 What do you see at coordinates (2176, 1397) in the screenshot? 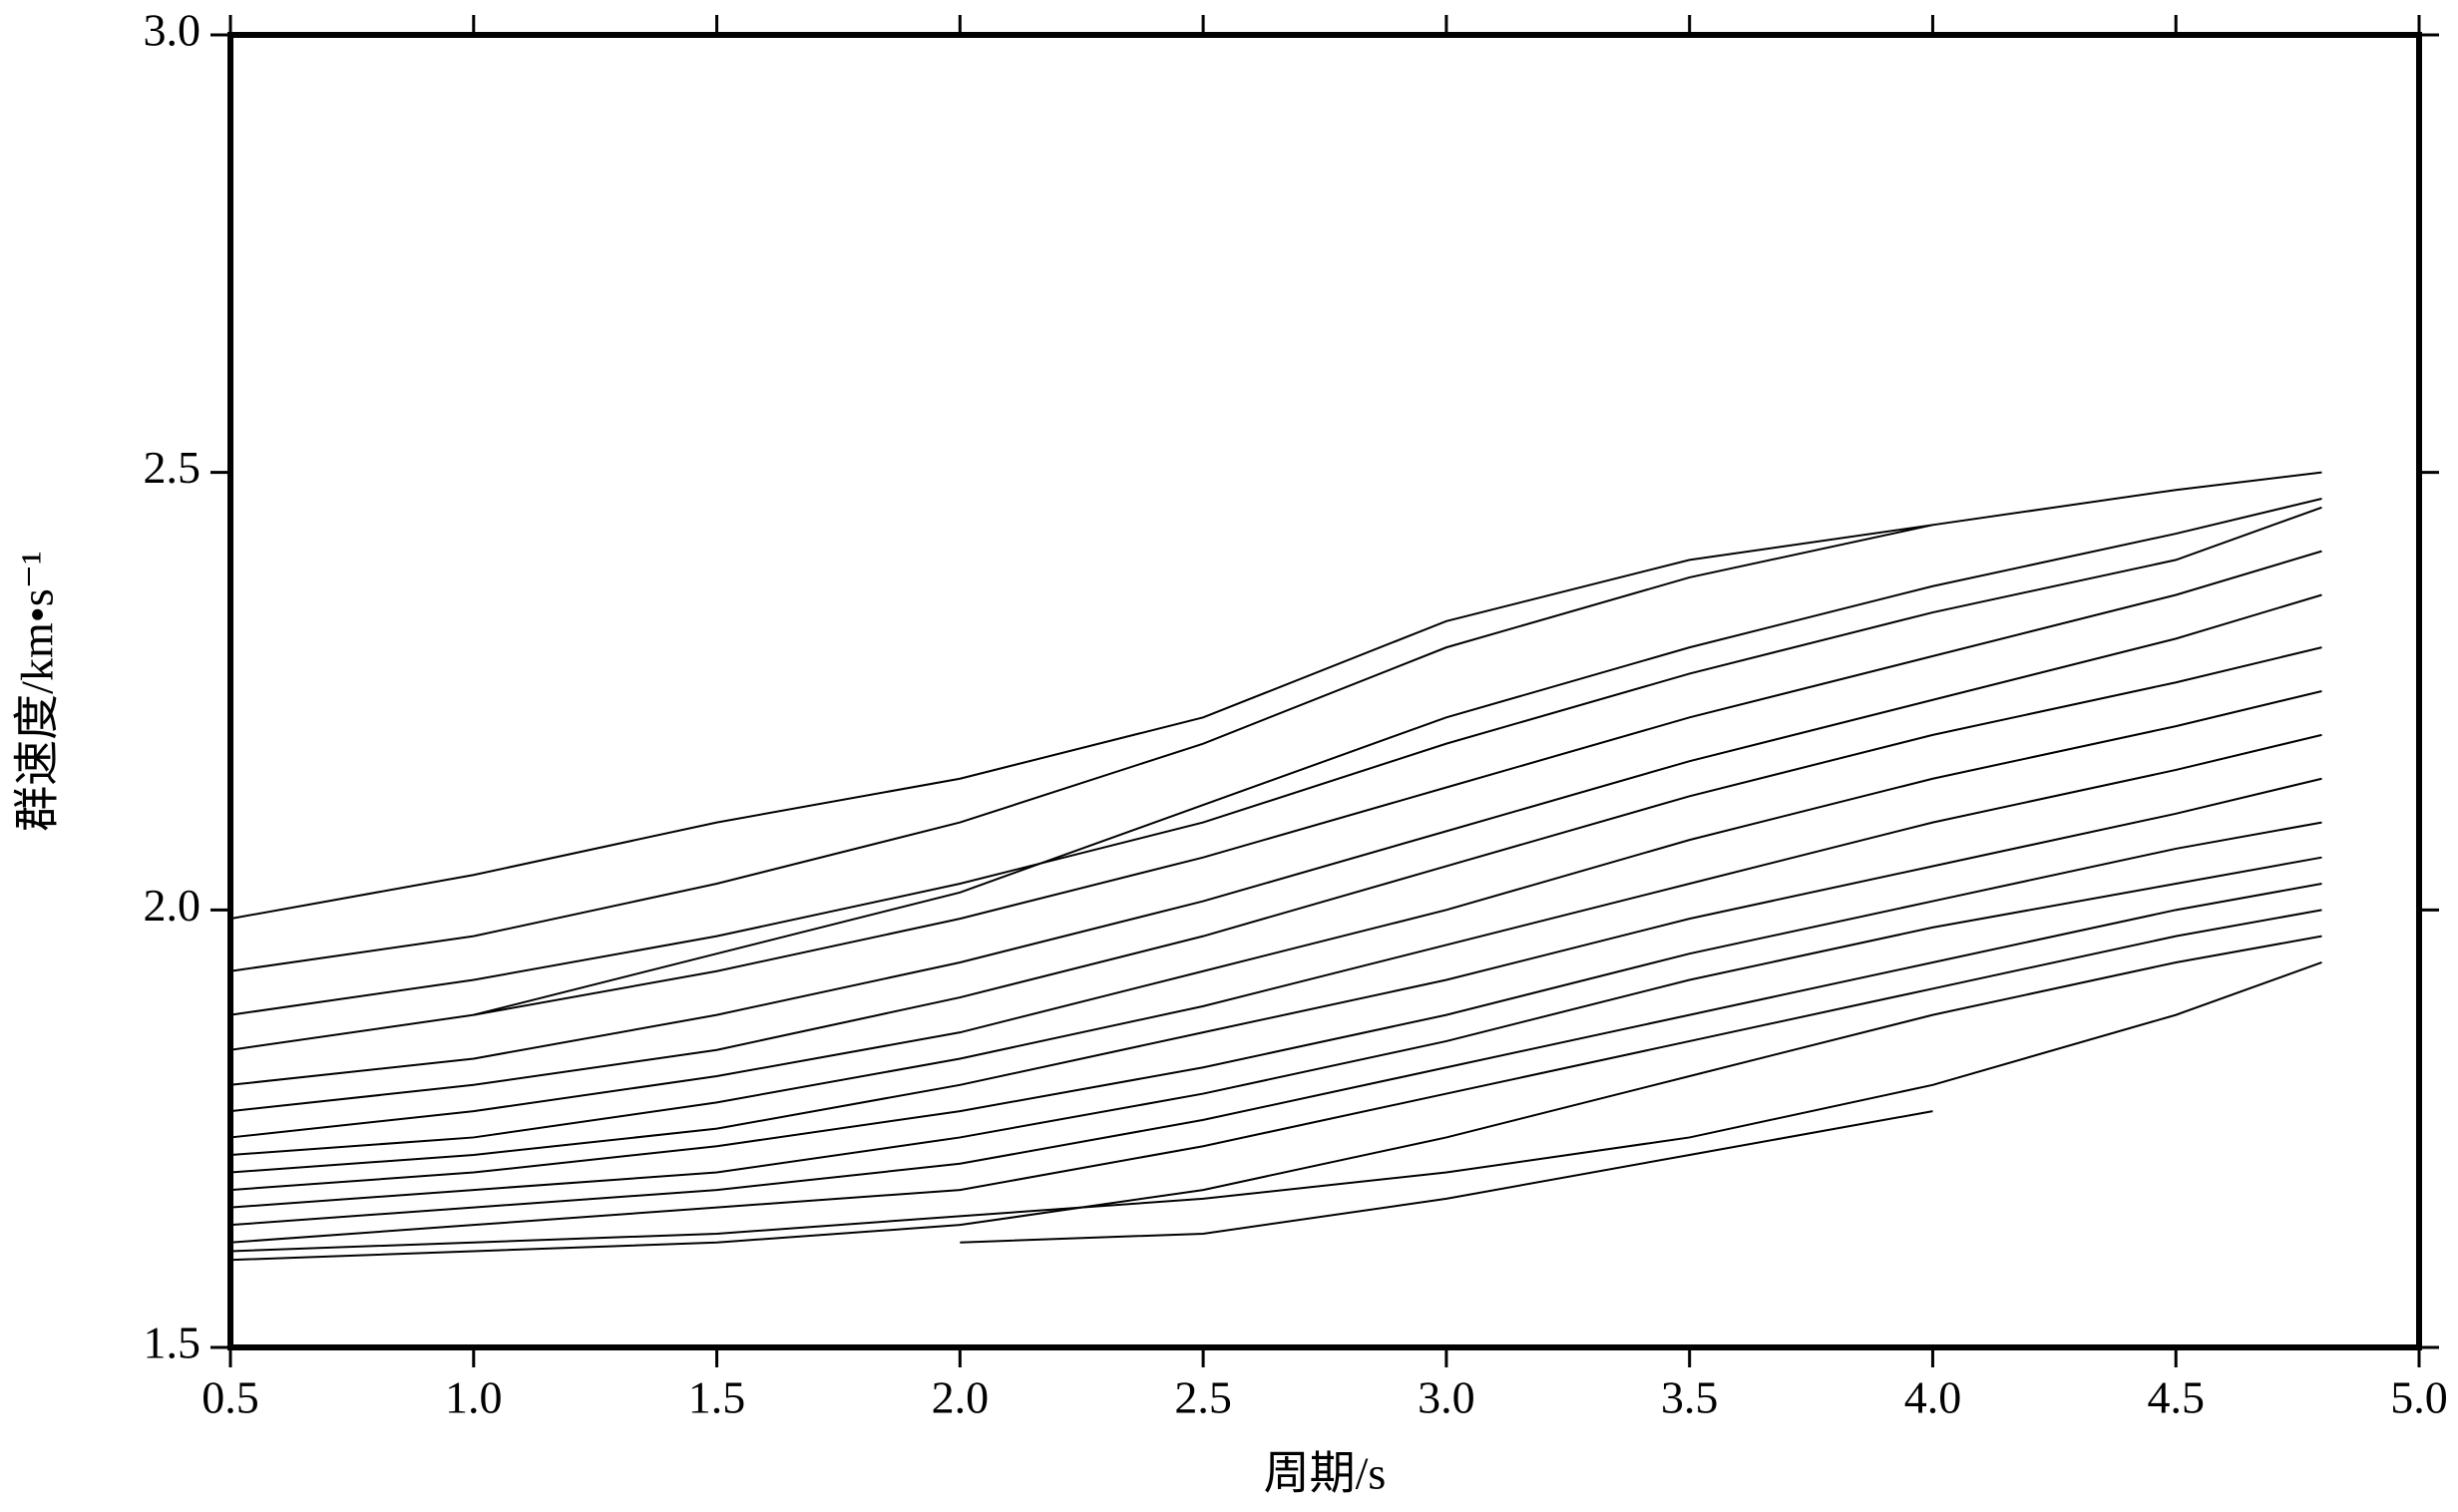
I see `x-tick-label: 4.5` at bounding box center [2176, 1397].